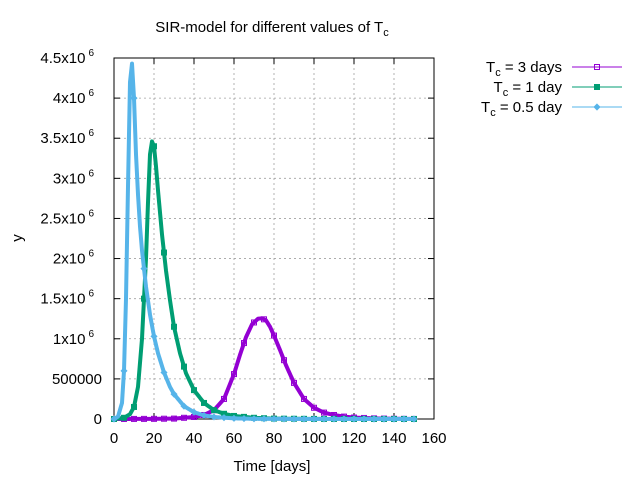 This screenshot has width=640, height=480. I want to click on x-tick-label: 40, so click(194, 438).